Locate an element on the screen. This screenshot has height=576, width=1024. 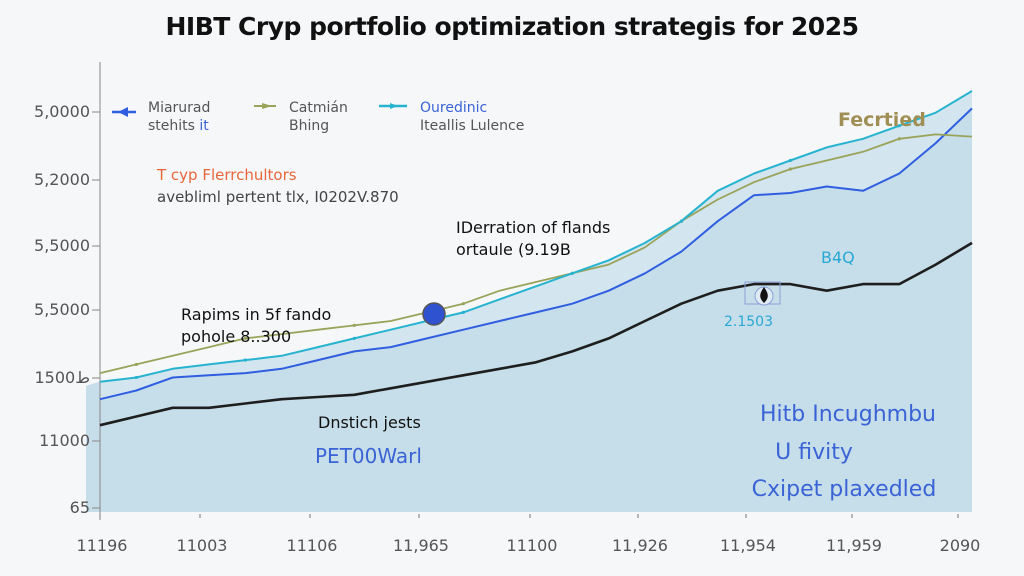
hitb-label-line2: U fivity is located at coordinates (814, 452).